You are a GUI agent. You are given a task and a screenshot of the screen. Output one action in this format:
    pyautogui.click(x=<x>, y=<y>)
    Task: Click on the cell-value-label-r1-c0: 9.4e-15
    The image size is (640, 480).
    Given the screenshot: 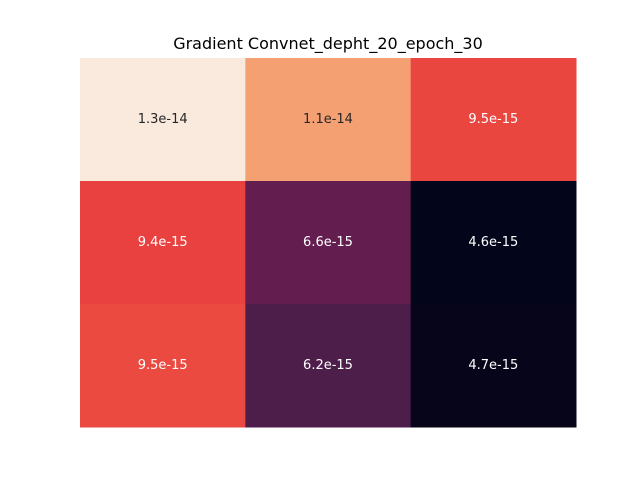 What is the action you would take?
    pyautogui.click(x=163, y=242)
    